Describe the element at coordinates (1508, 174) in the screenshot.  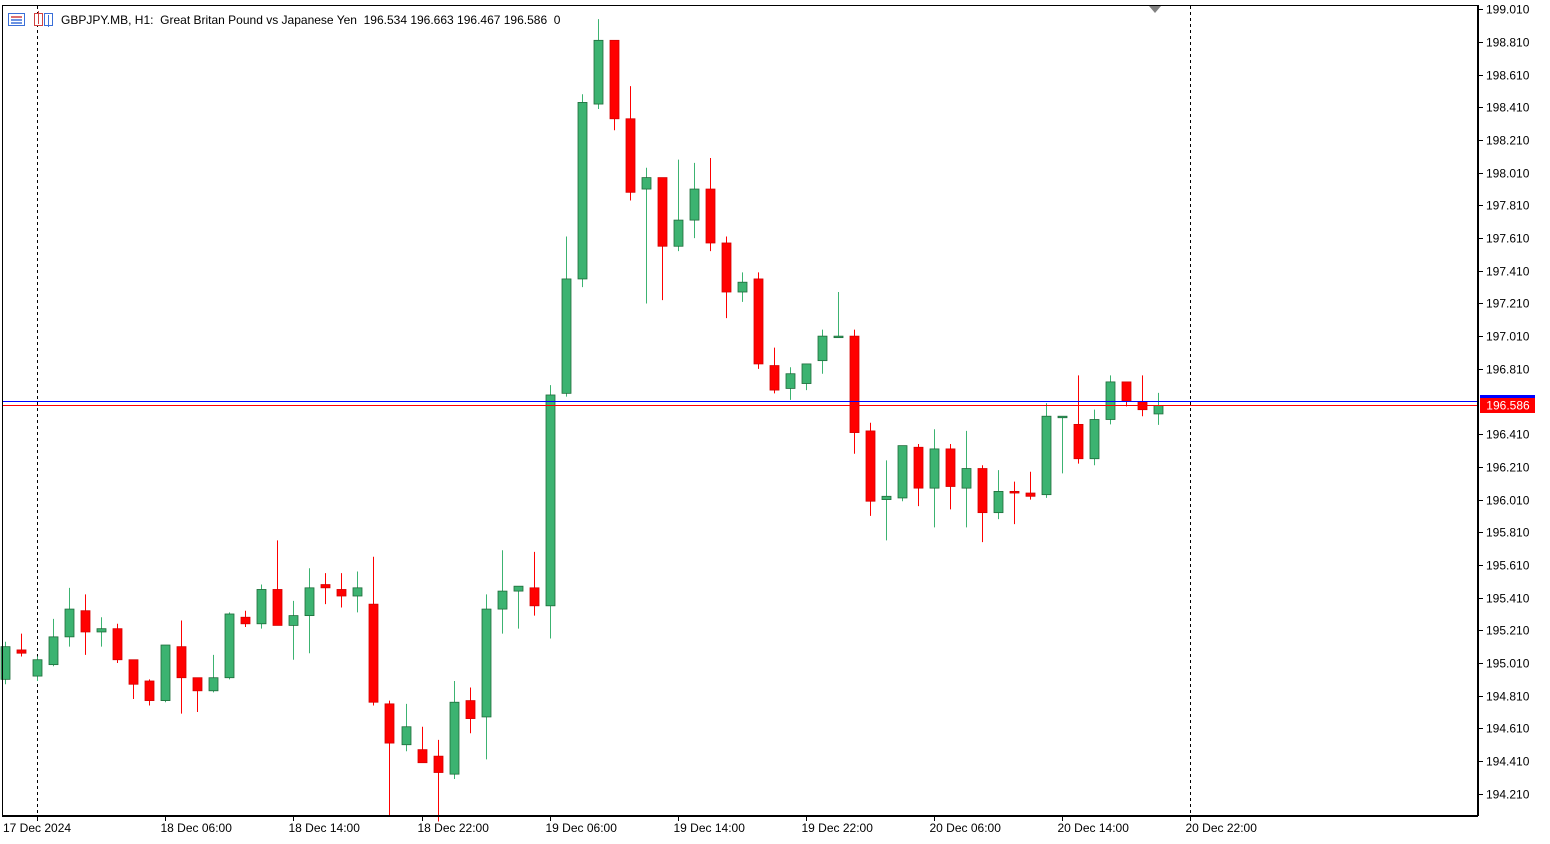
I see `price-tick-label: 198.010` at that location.